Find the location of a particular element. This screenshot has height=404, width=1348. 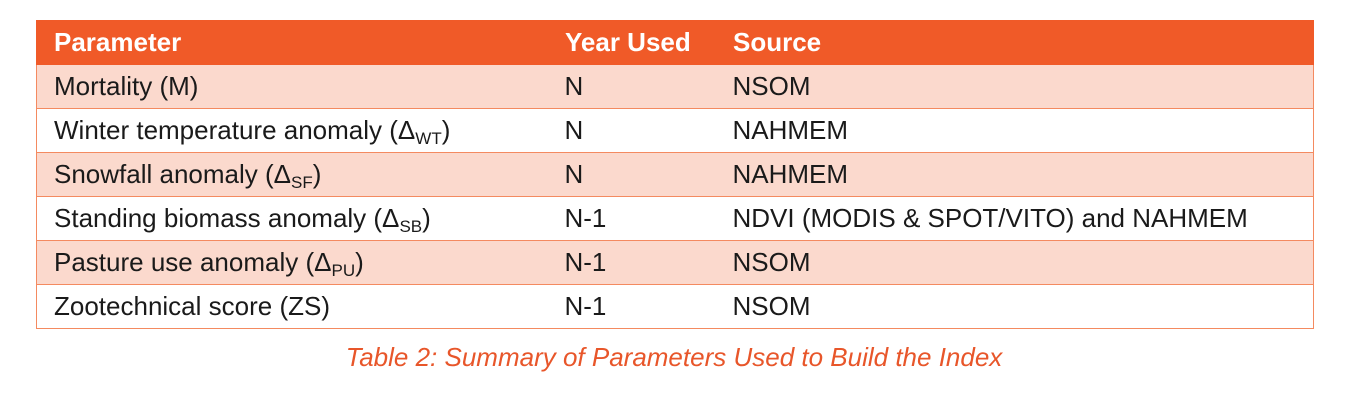

source-cell: NDVI (MODIS & SPOT/VITO) and NAHMEM is located at coordinates (1014, 218).